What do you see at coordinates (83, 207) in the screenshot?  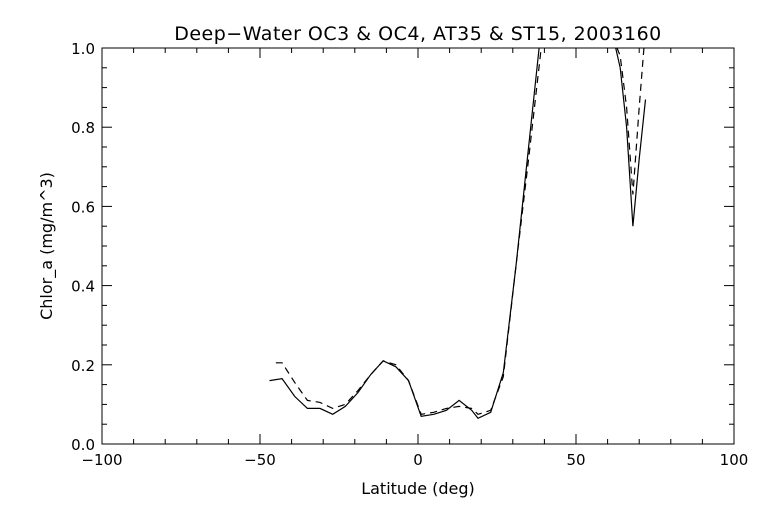 I see `y-tick-label: 0.6` at bounding box center [83, 207].